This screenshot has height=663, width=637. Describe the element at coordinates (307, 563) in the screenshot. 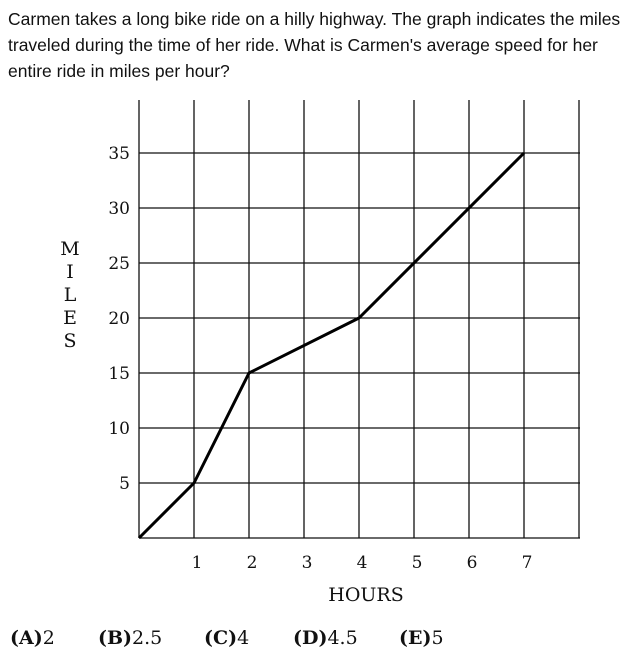

I see `x-tick-label: 3` at that location.